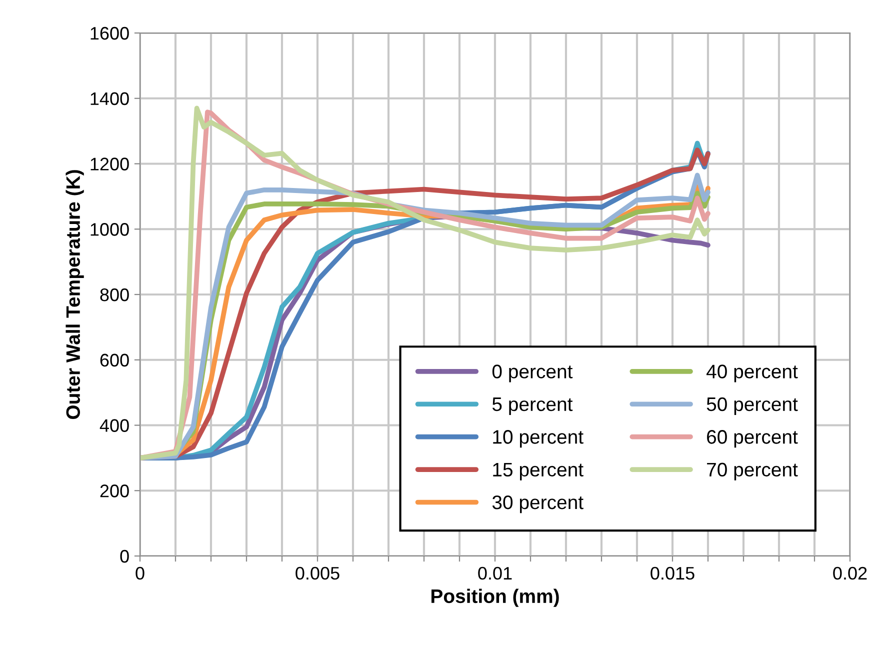 The height and width of the screenshot is (663, 891). I want to click on y-tick-label: 200, so click(114, 491).